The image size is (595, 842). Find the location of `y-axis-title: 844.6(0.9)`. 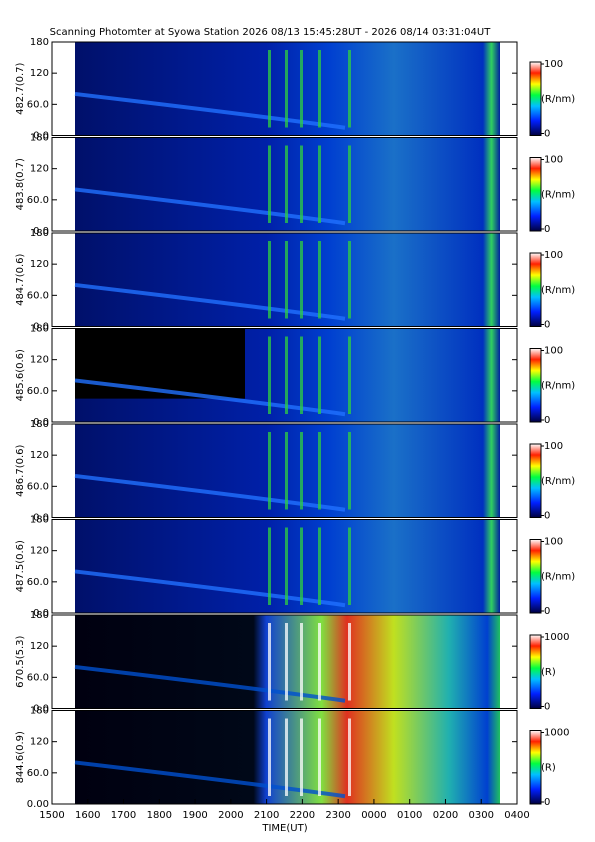

y-axis-title: 844.6(0.9) is located at coordinates (20, 757).